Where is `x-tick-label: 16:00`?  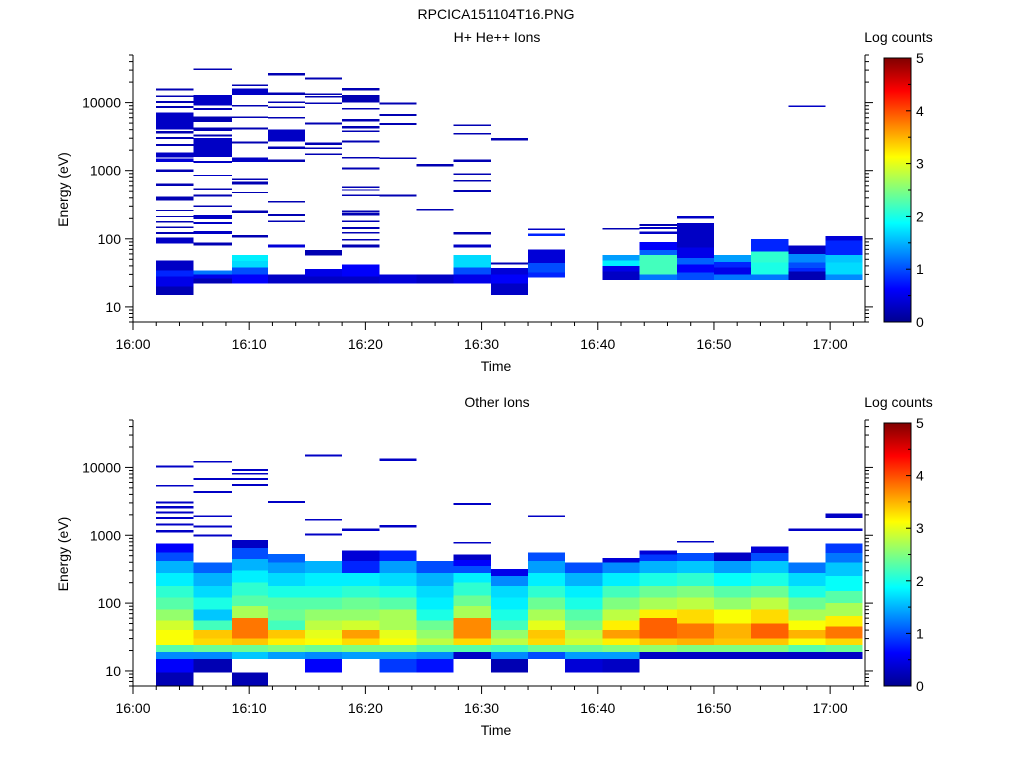
x-tick-label: 16:00 is located at coordinates (132, 708).